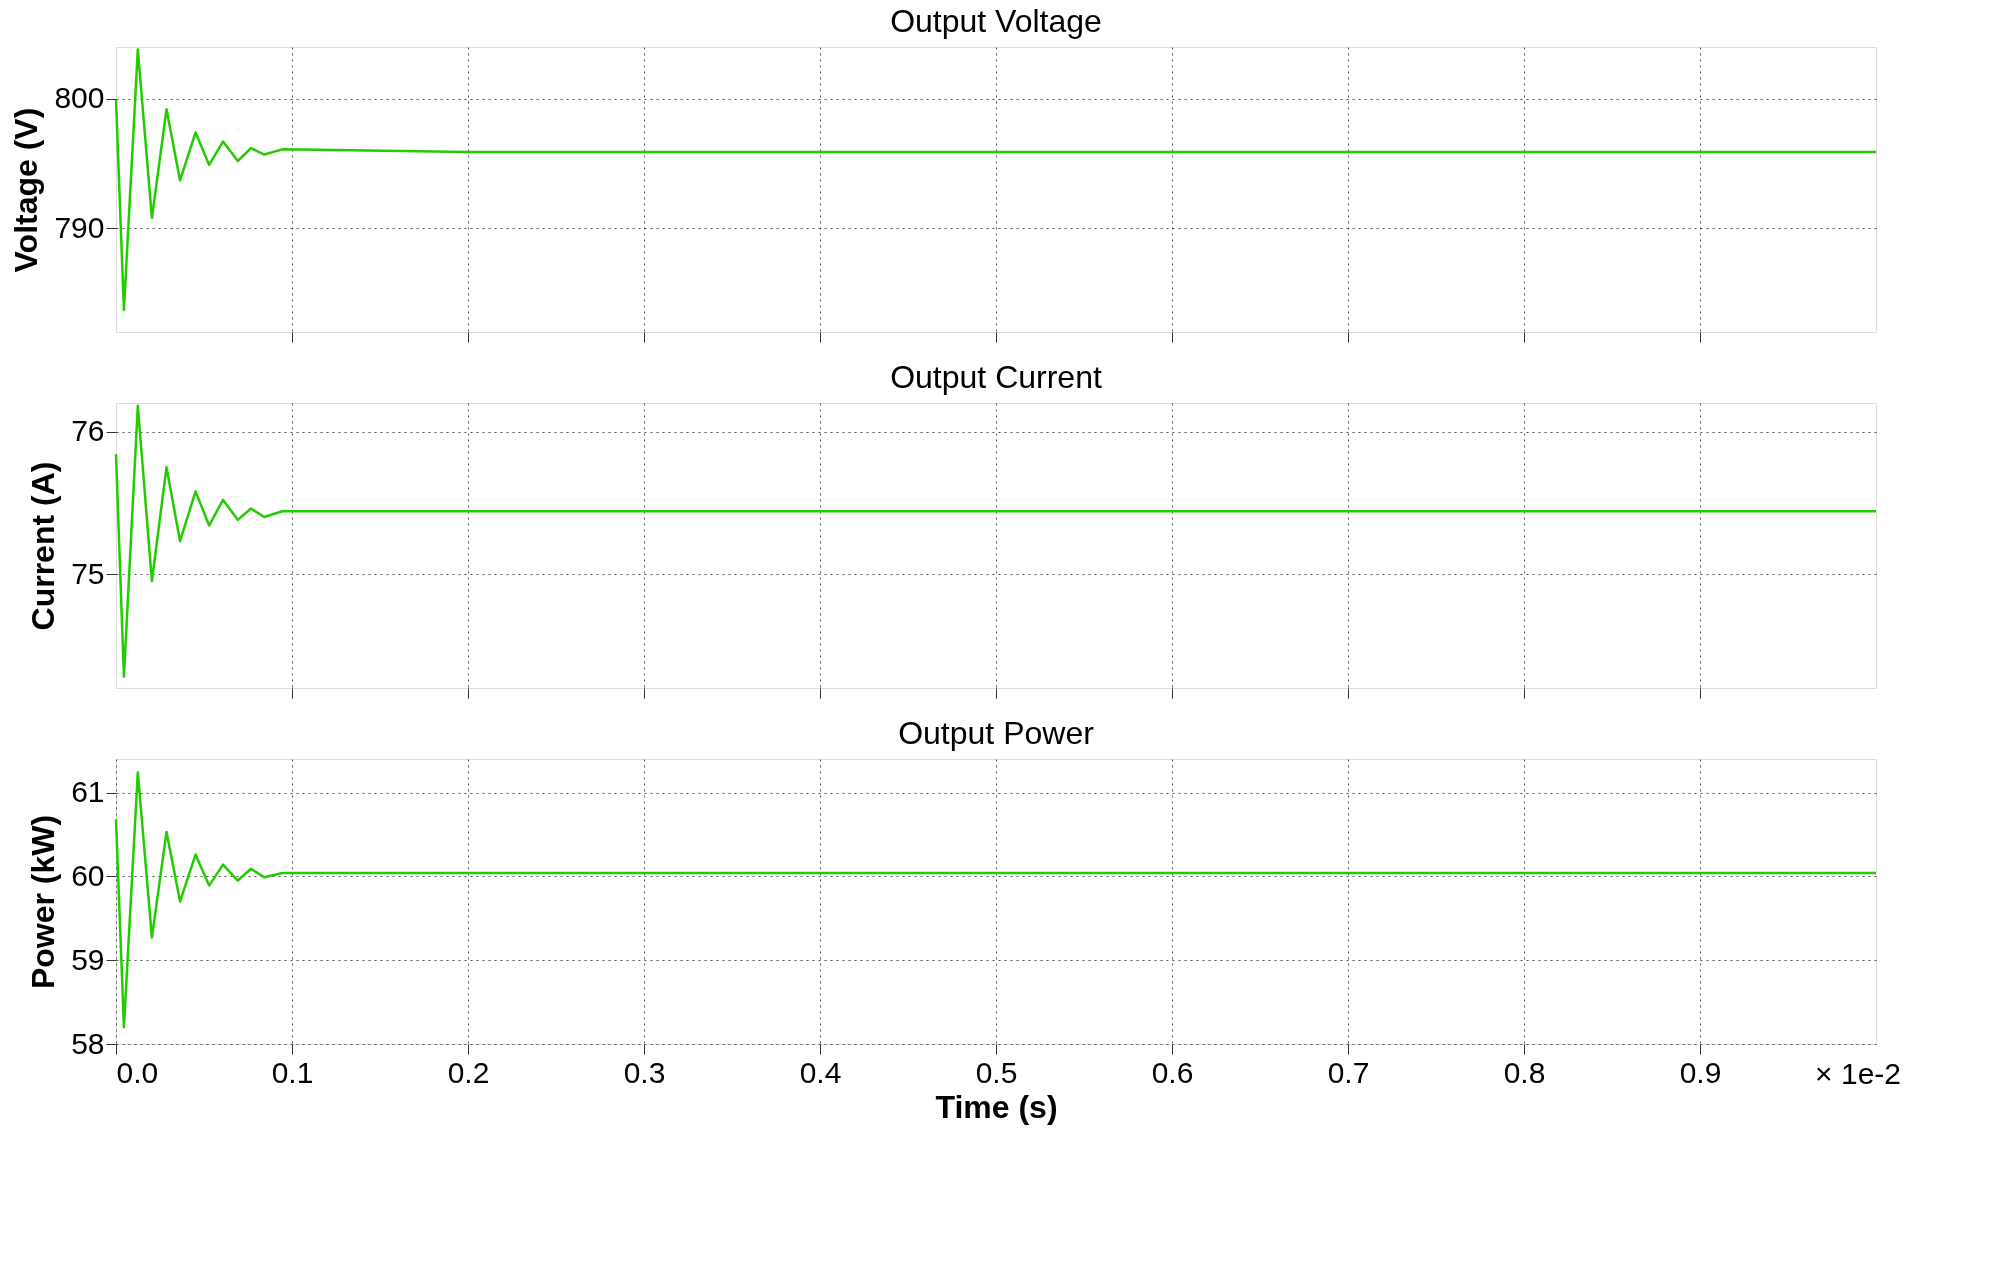 The height and width of the screenshot is (1270, 2000). What do you see at coordinates (79, 227) in the screenshot?
I see `y-tick-label: 790` at bounding box center [79, 227].